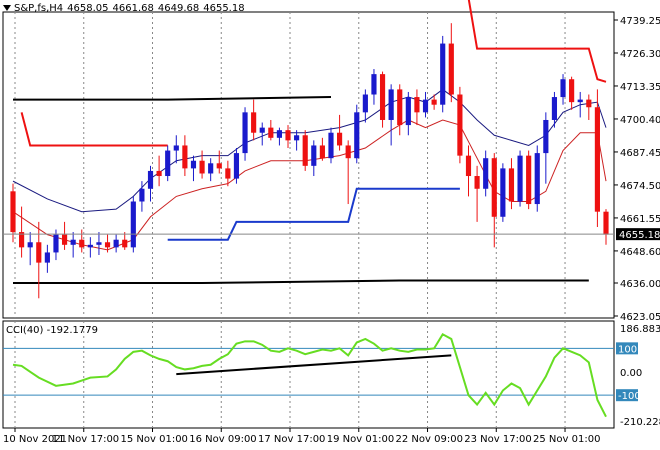 Image resolution: width=660 pixels, height=450 pixels. What do you see at coordinates (640, 186) in the screenshot?
I see `price-tick-label: 4674.50` at bounding box center [640, 186].